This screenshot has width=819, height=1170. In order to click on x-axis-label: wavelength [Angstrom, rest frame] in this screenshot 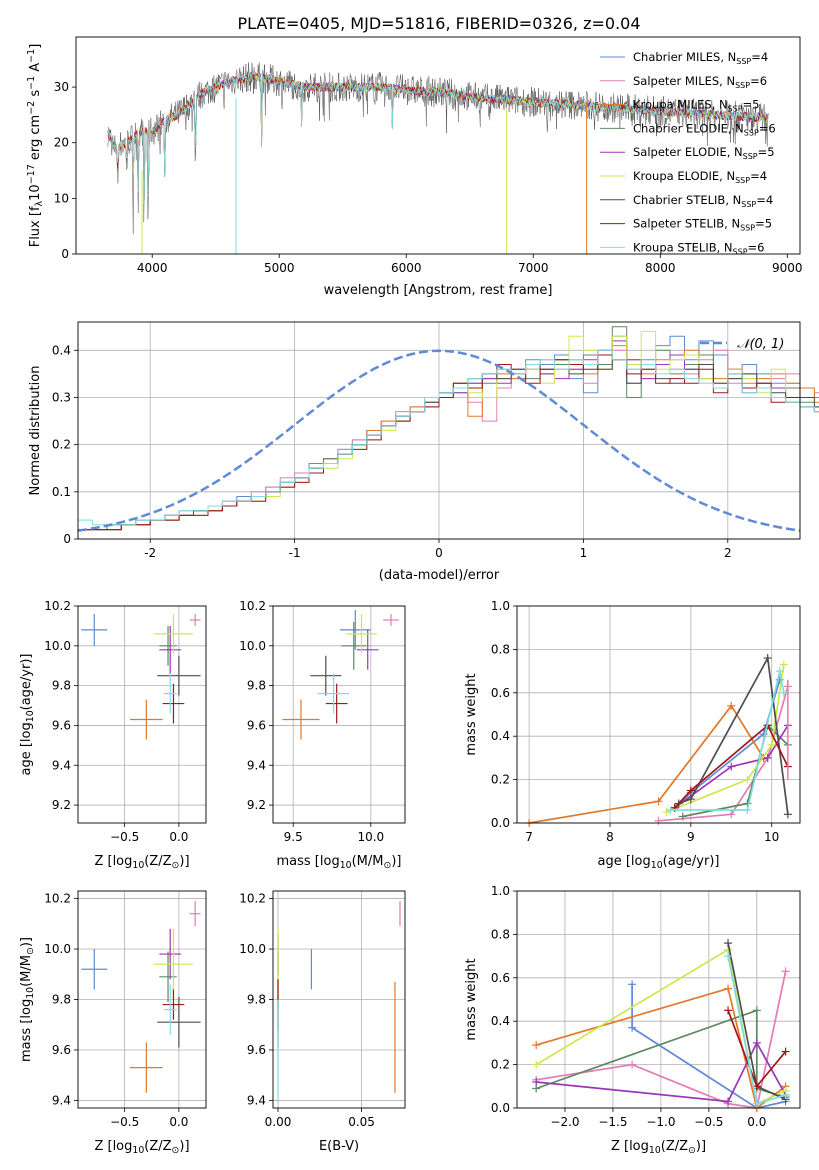, I will do `click(438, 290)`.